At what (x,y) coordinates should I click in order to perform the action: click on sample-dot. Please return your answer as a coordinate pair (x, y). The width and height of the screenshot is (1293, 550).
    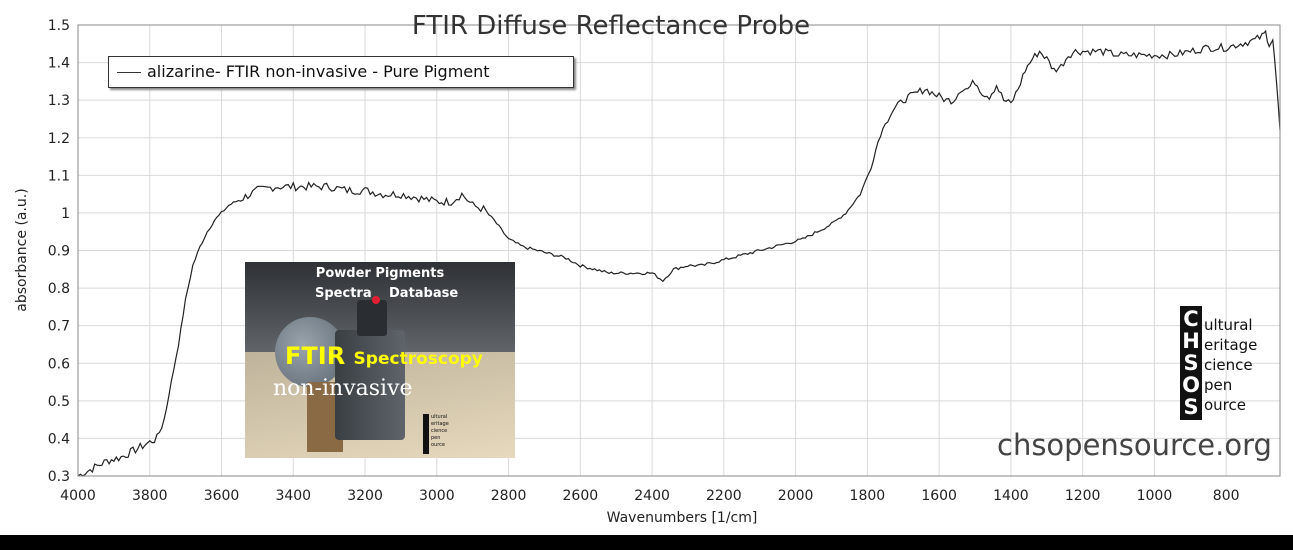
    Looking at the image, I should click on (376, 300).